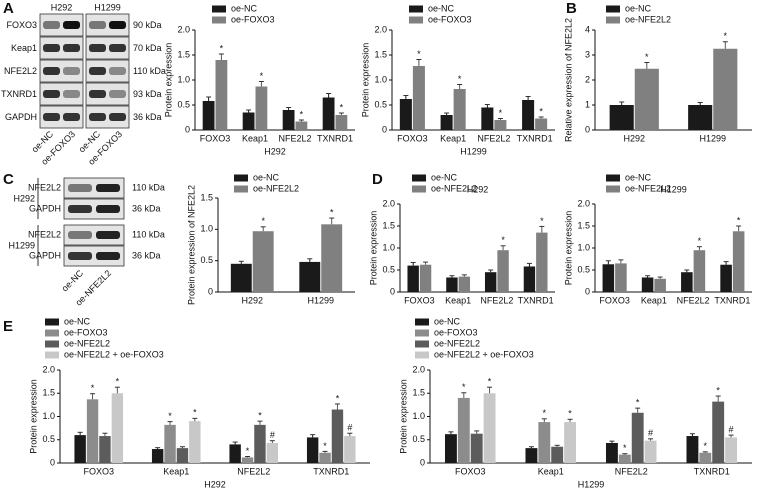 The width and height of the screenshot is (758, 492). I want to click on y-tick-label: 2.0, so click(48, 369).